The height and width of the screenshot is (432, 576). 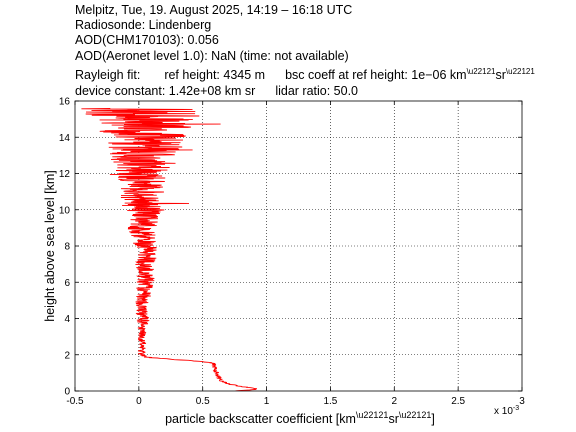 I want to click on y-tick-label: 10, so click(x=65, y=210).